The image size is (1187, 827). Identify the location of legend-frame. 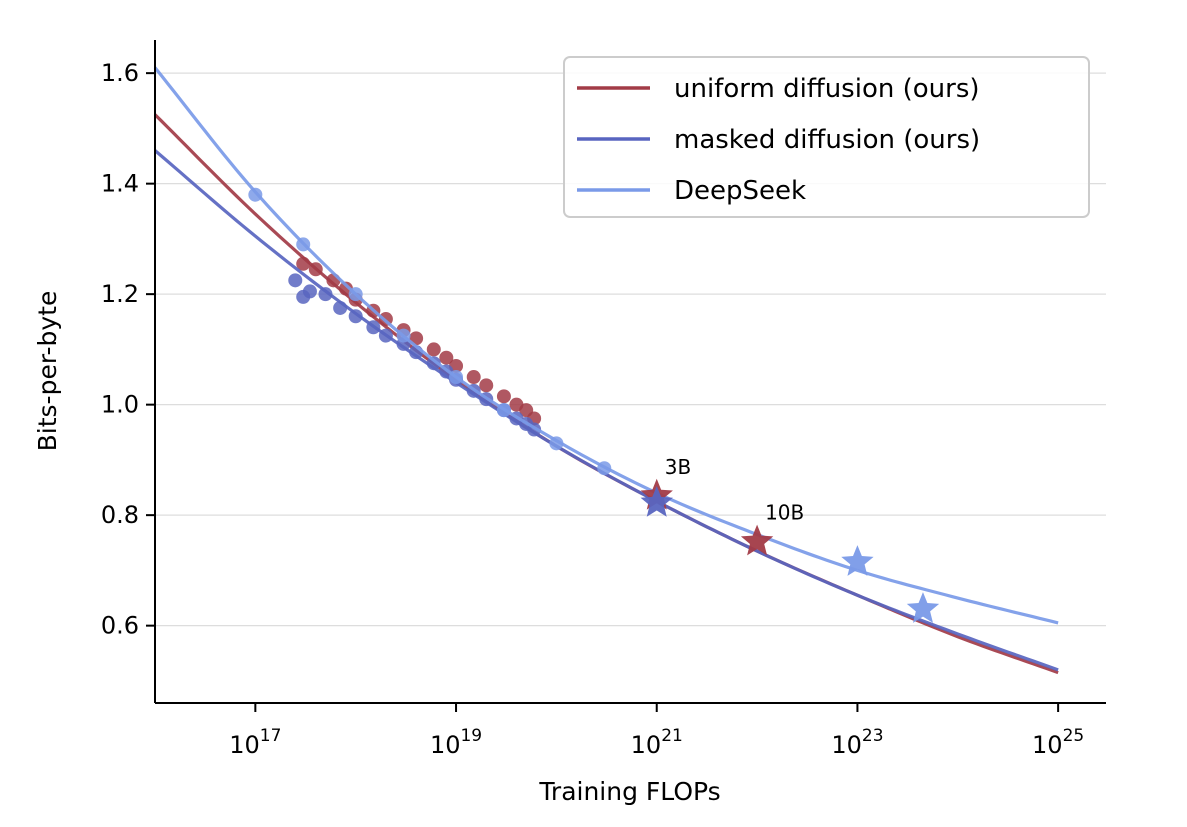
(826, 137).